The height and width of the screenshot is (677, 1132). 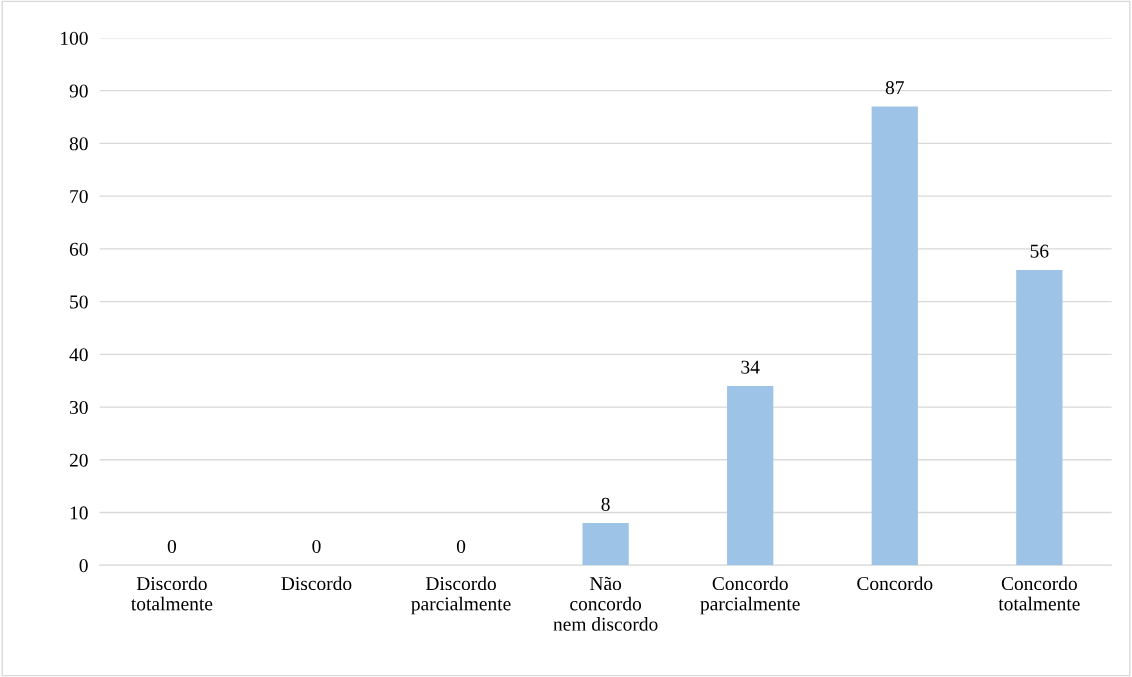 What do you see at coordinates (750, 595) in the screenshot?
I see `x-tick-label: Concordo parcialmente` at bounding box center [750, 595].